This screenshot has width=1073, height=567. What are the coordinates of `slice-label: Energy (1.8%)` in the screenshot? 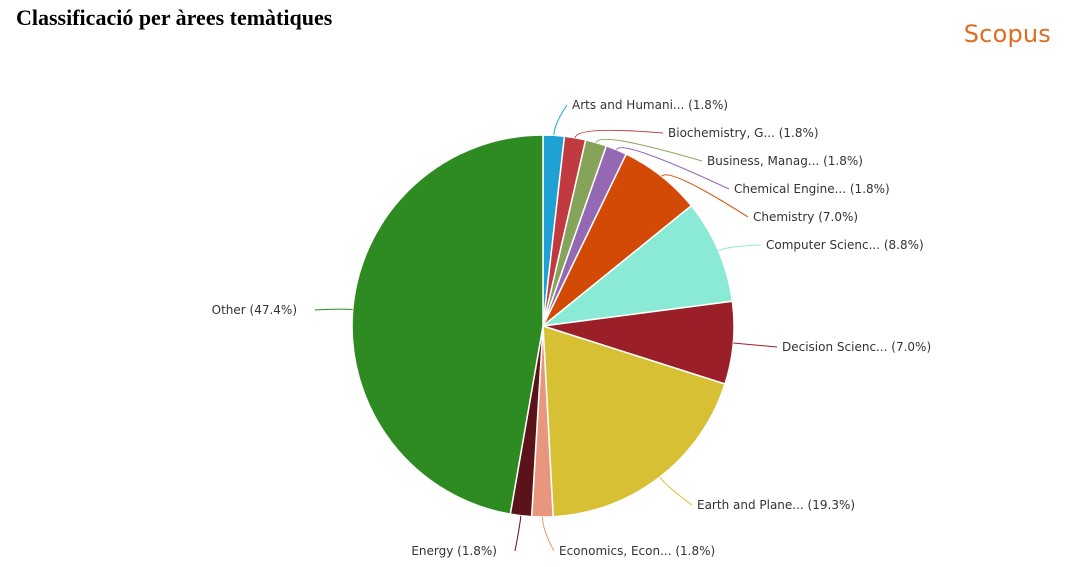 It's located at (454, 551).